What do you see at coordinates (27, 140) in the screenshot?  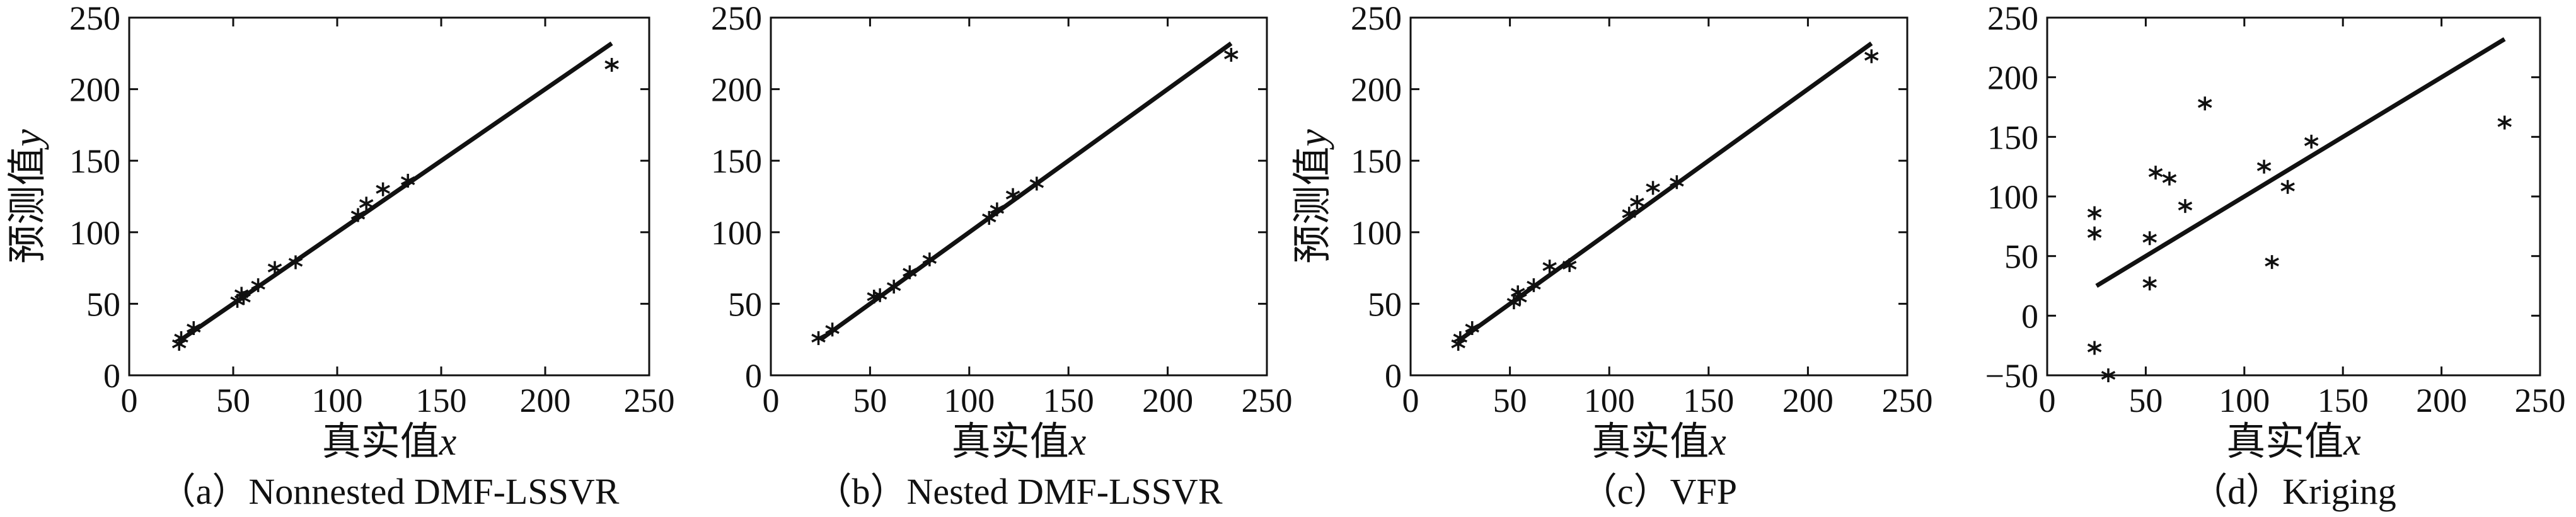 I see `y-axis-label-var: y` at bounding box center [27, 140].